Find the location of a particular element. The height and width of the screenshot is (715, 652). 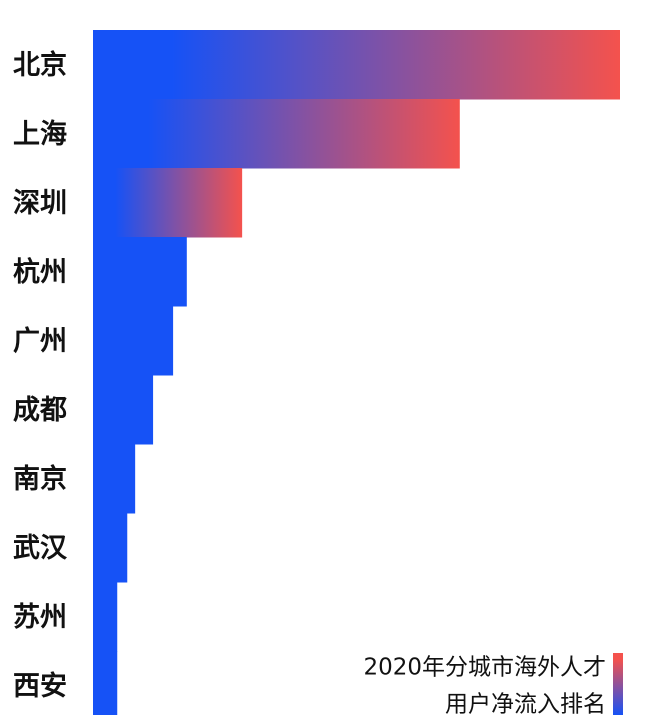

legend-swatch is located at coordinates (618, 684).